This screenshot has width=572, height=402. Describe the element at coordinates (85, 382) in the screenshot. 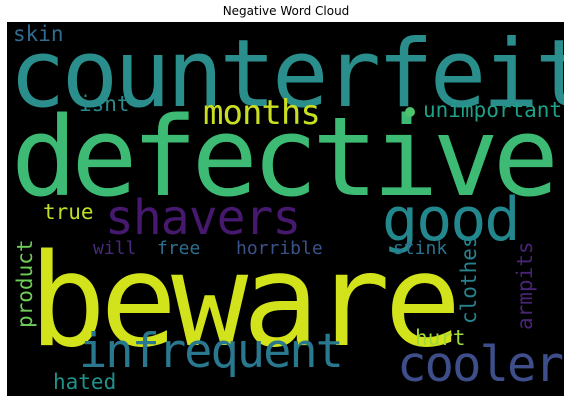

I see `word-hated: hated` at that location.